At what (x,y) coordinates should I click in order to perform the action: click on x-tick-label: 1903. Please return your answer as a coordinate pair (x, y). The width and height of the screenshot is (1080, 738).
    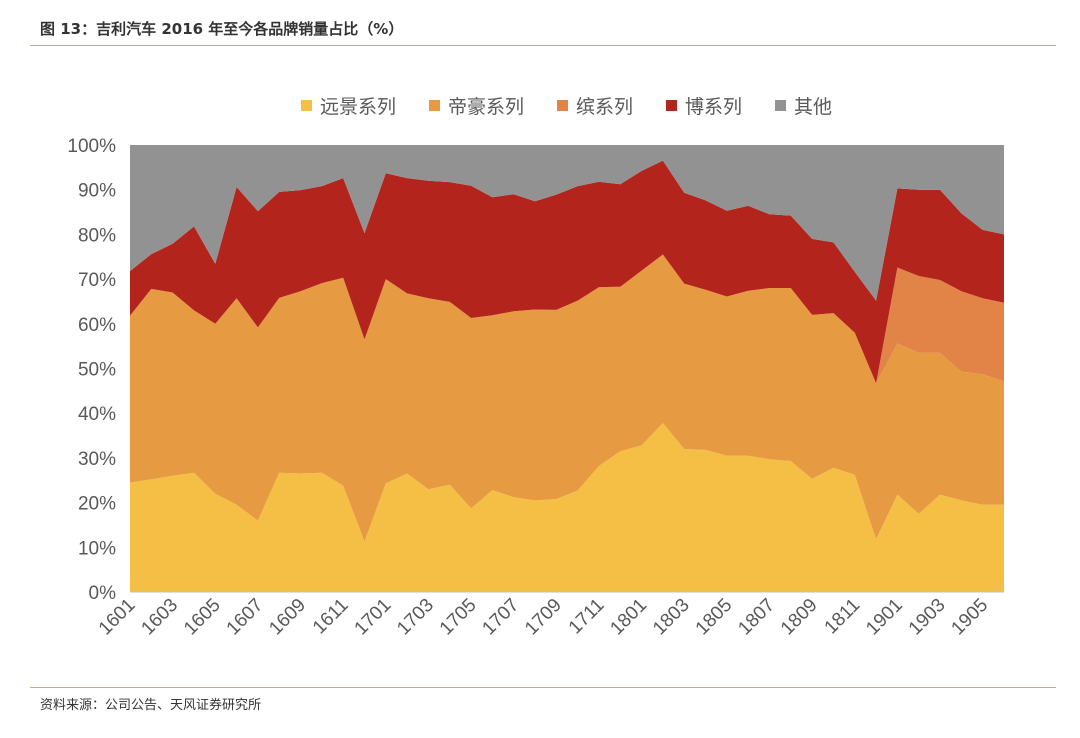
    Looking at the image, I should click on (927, 617).